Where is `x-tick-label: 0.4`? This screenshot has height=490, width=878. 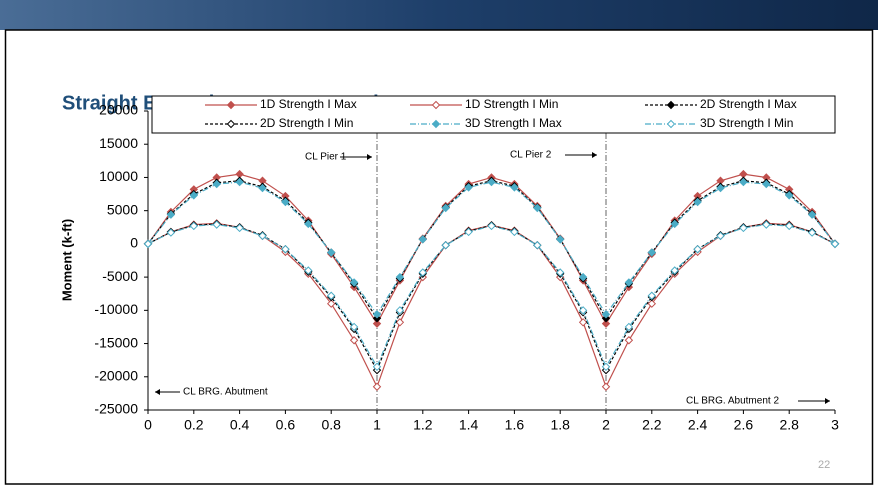
x-tick-label: 0.4 is located at coordinates (240, 425).